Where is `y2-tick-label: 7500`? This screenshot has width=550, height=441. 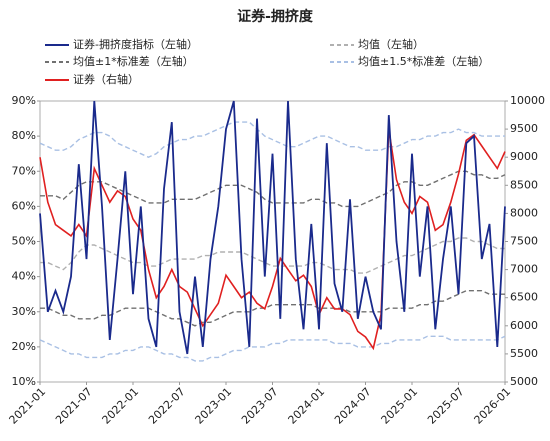
y2-tick-label: 7500 is located at coordinates (524, 241).